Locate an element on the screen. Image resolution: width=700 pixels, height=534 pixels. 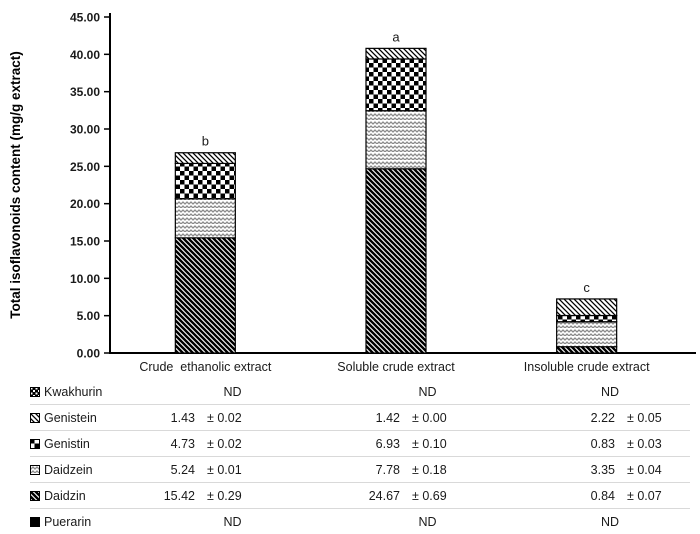
series-label-cell: Puerarin is located at coordinates (85, 522).